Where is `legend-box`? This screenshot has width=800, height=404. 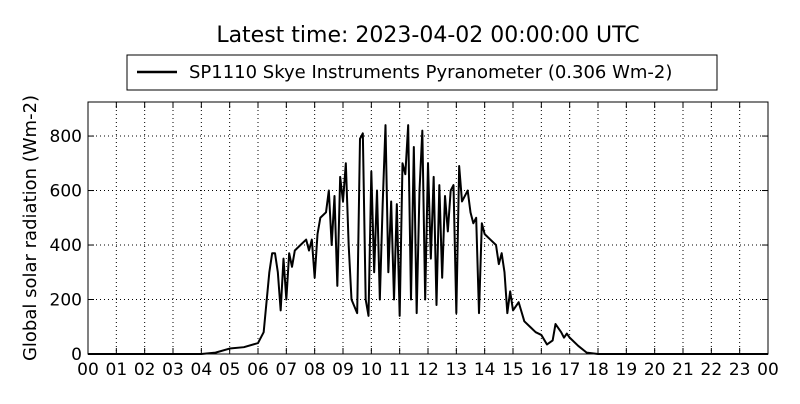 legend-box is located at coordinates (422, 72).